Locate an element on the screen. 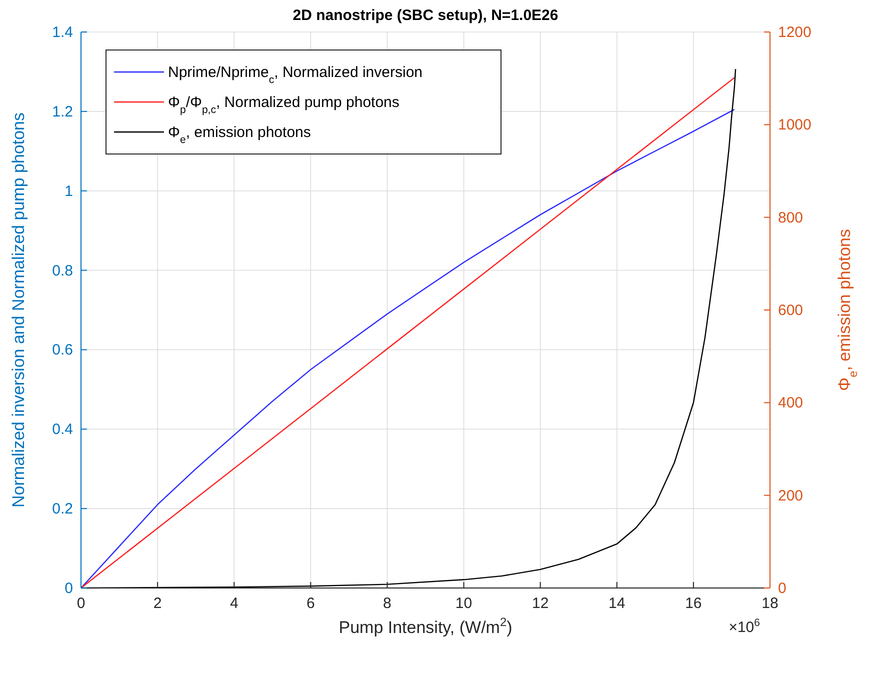 The width and height of the screenshot is (874, 673). y-tick-label: 0.4 is located at coordinates (62, 429).